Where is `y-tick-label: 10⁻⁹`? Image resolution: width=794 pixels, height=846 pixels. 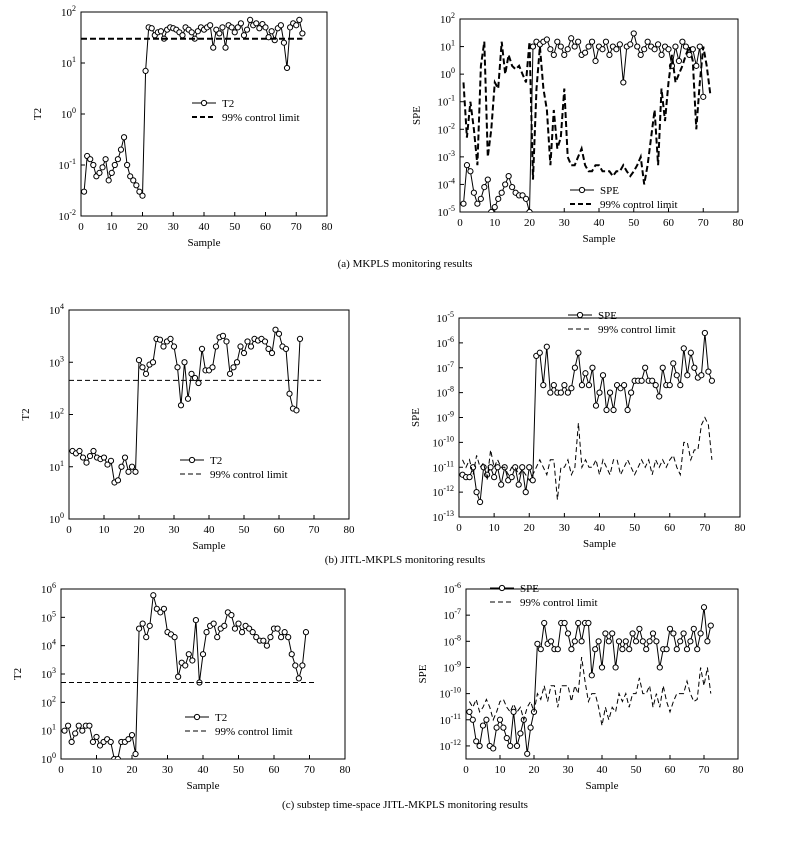
y-tick-label: 10⁻⁹ is located at coordinates (445, 417).